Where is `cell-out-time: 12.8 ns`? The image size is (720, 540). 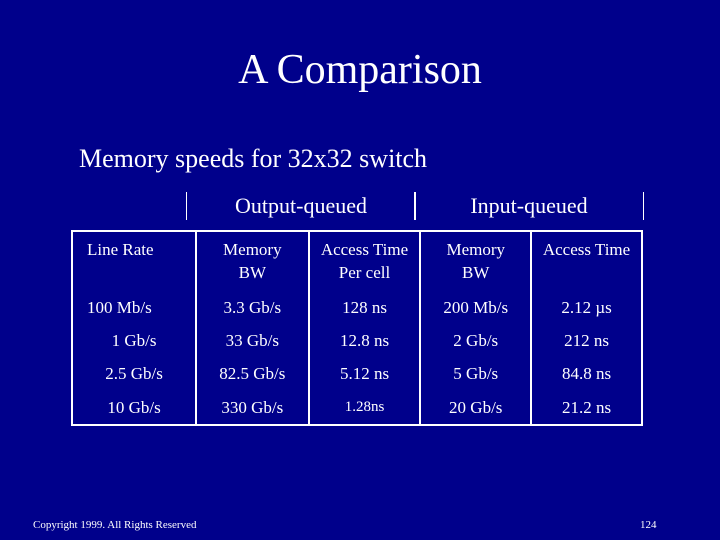 cell-out-time: 12.8 ns is located at coordinates (364, 340).